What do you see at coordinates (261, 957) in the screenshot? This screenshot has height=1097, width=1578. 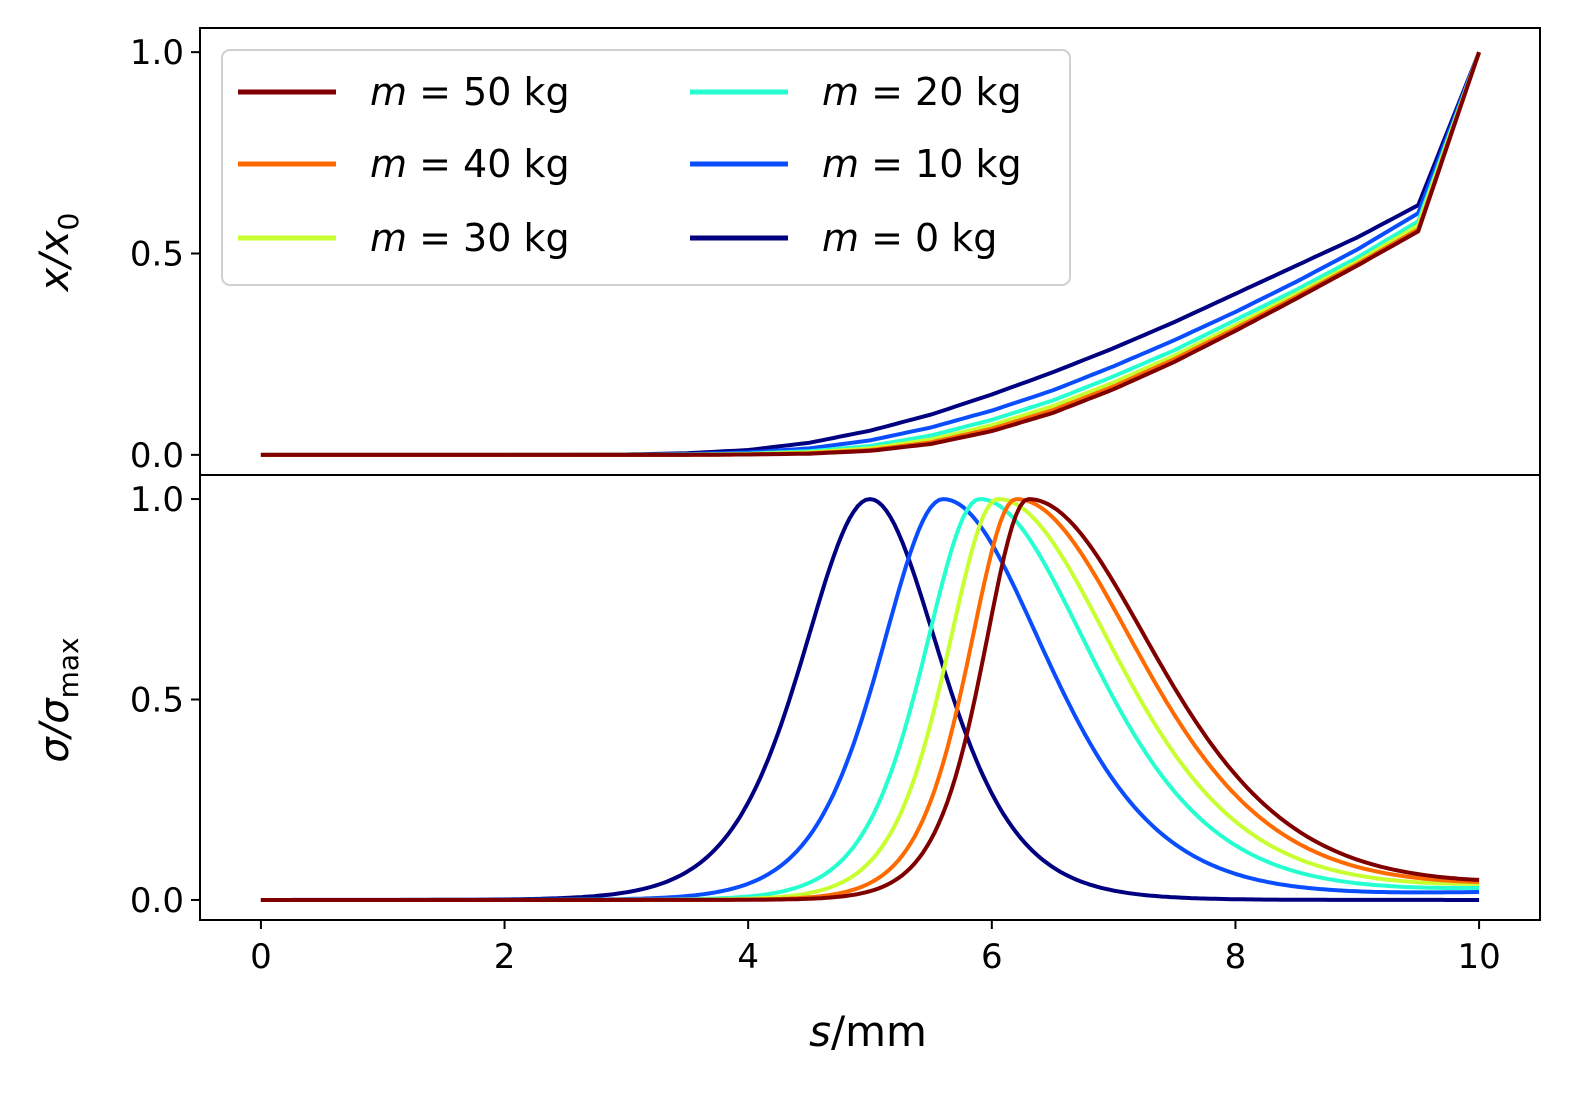 I see `bottom-x-tick-label: 0` at bounding box center [261, 957].